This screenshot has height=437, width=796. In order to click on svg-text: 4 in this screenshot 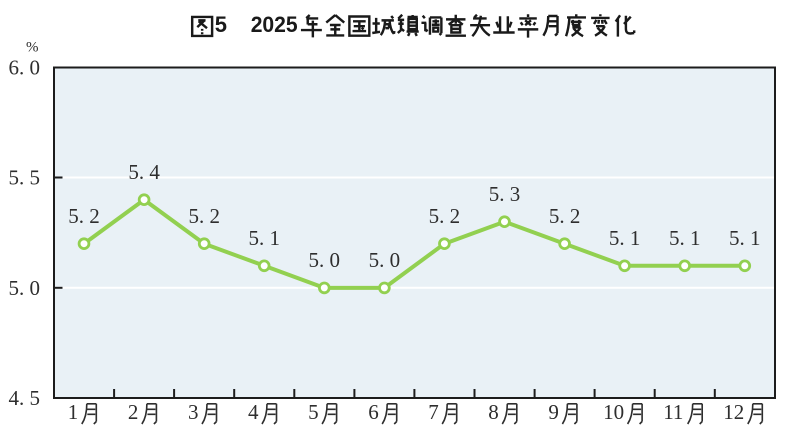, I will do `click(253, 412)`.